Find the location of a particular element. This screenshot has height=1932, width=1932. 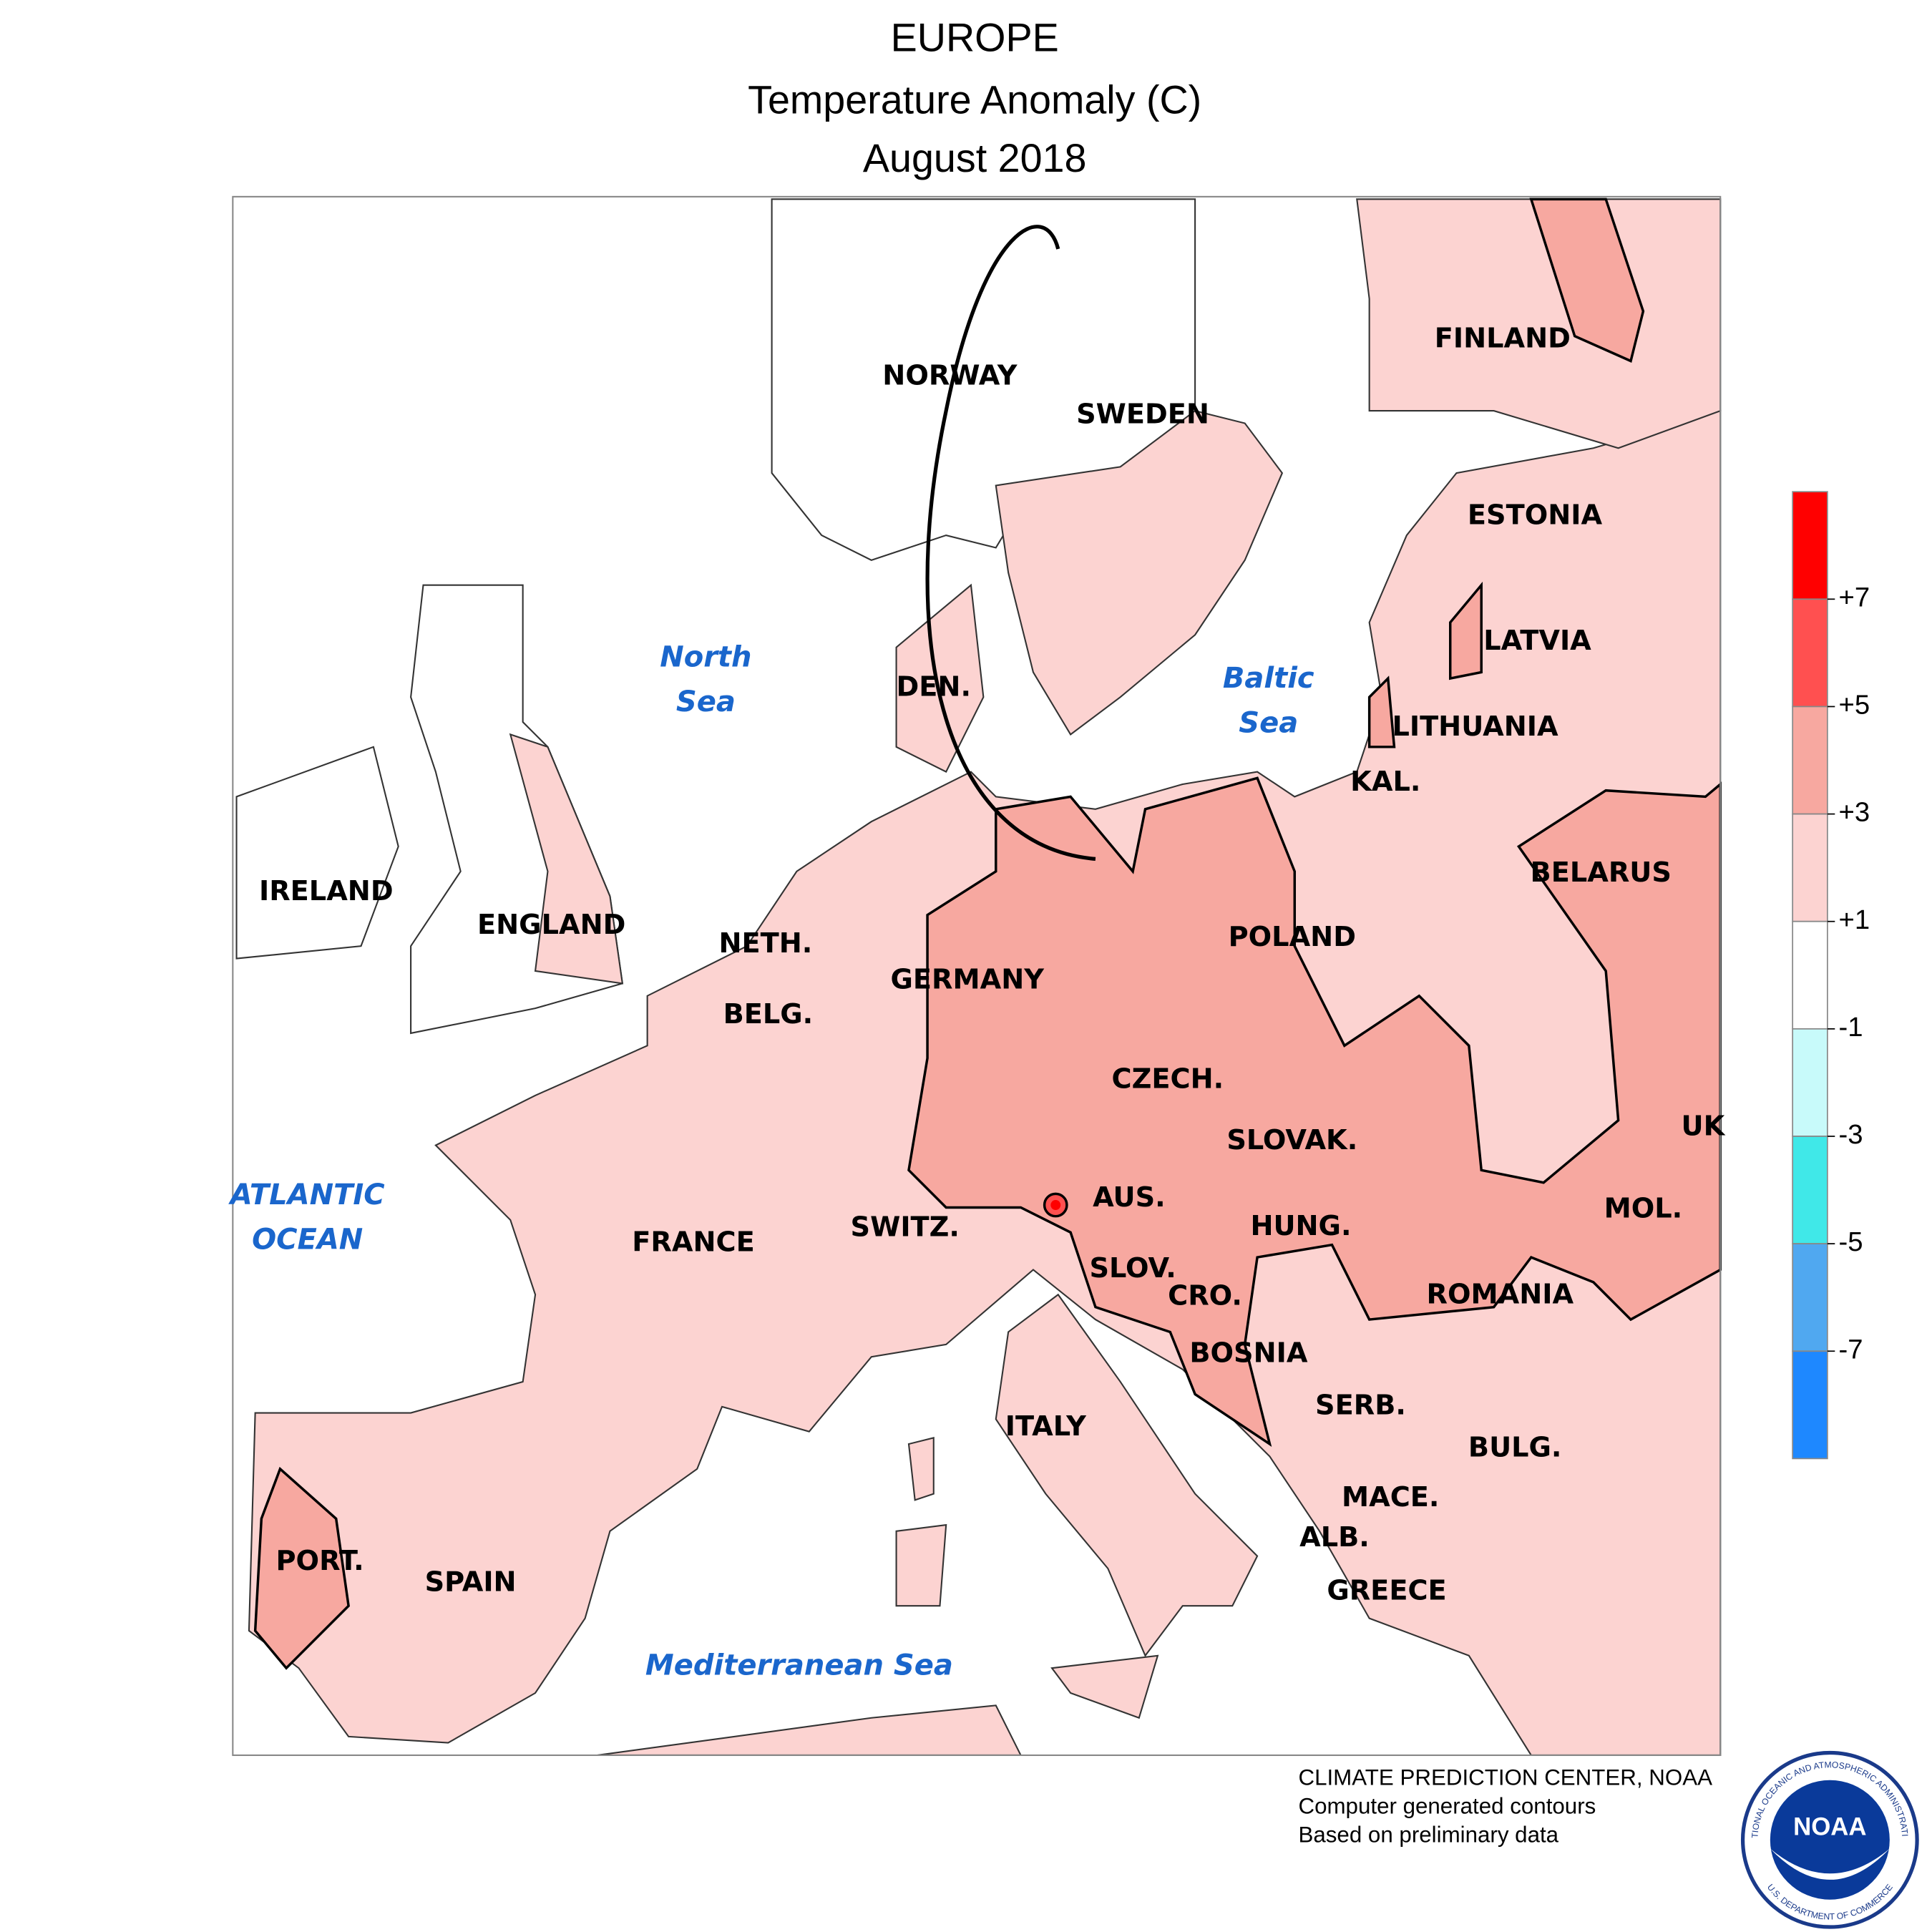

country-label: FINLAND is located at coordinates (1503, 338).